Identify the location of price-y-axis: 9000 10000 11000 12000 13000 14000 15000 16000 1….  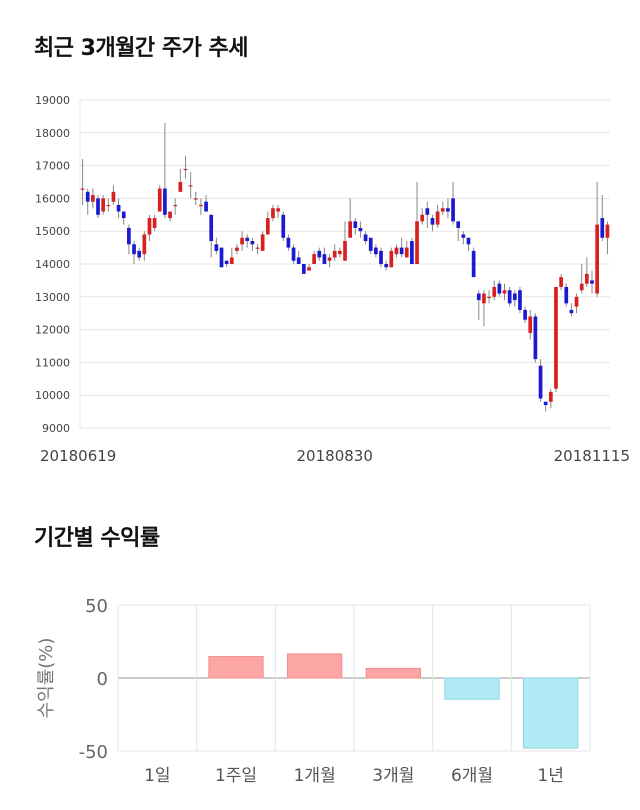
(52, 264).